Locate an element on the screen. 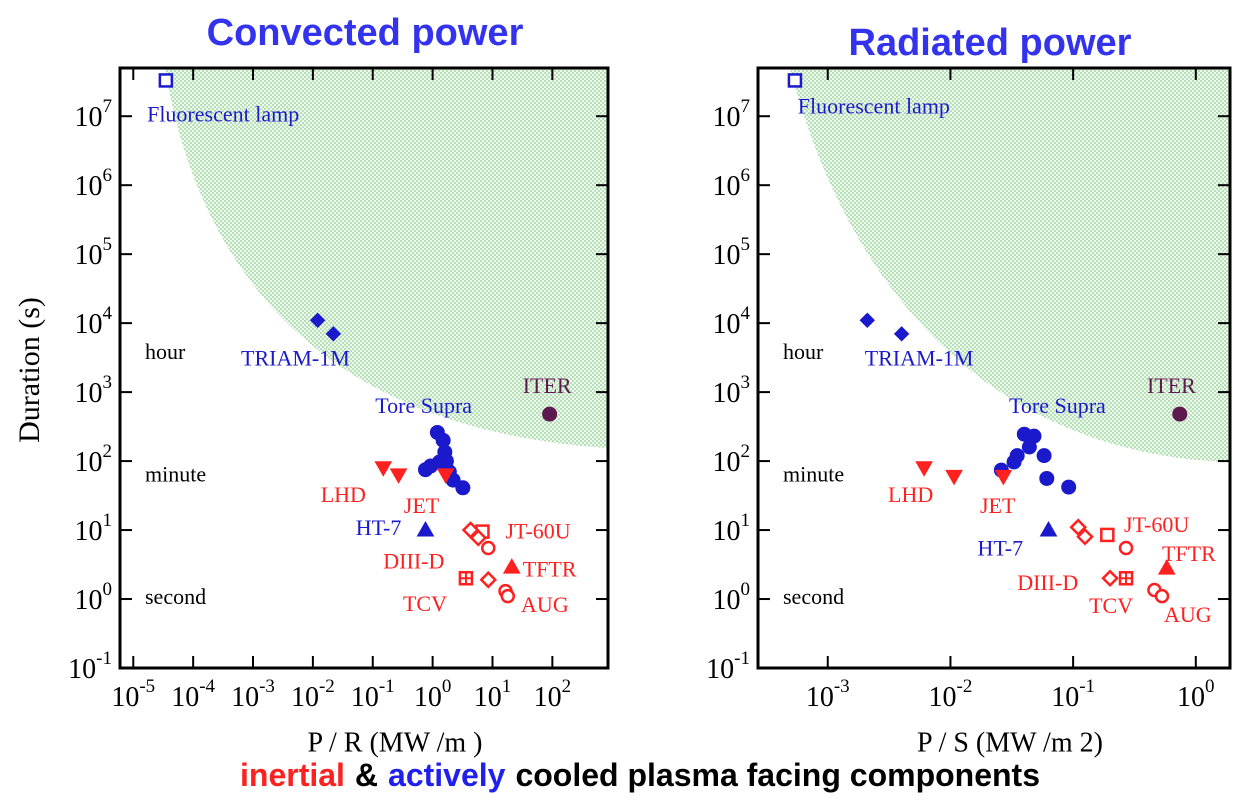 This screenshot has height=800, width=1238. point-label: HT-7 is located at coordinates (379, 527).